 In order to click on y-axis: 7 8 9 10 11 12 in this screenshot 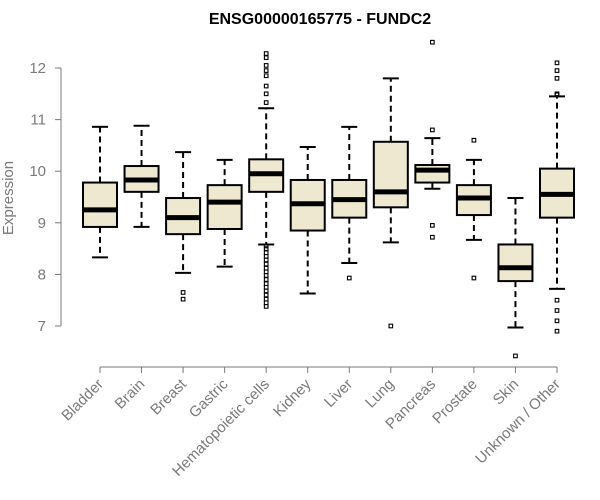, I will do `click(45, 197)`.